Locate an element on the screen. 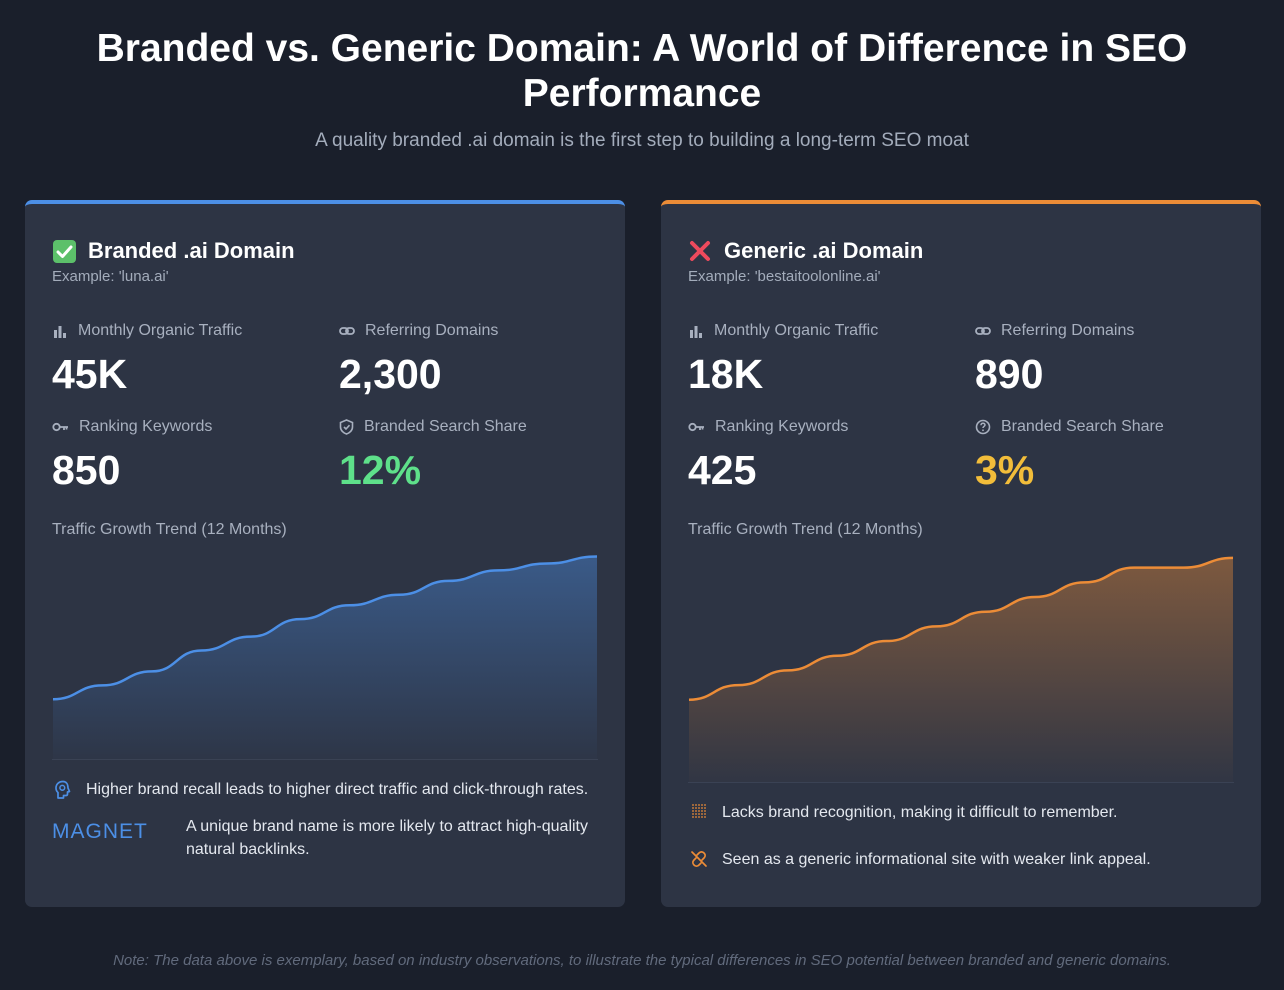 Image resolution: width=1284 pixels, height=990 pixels. card-example: Example: 'bestaitoolonline.ai' is located at coordinates (784, 276).